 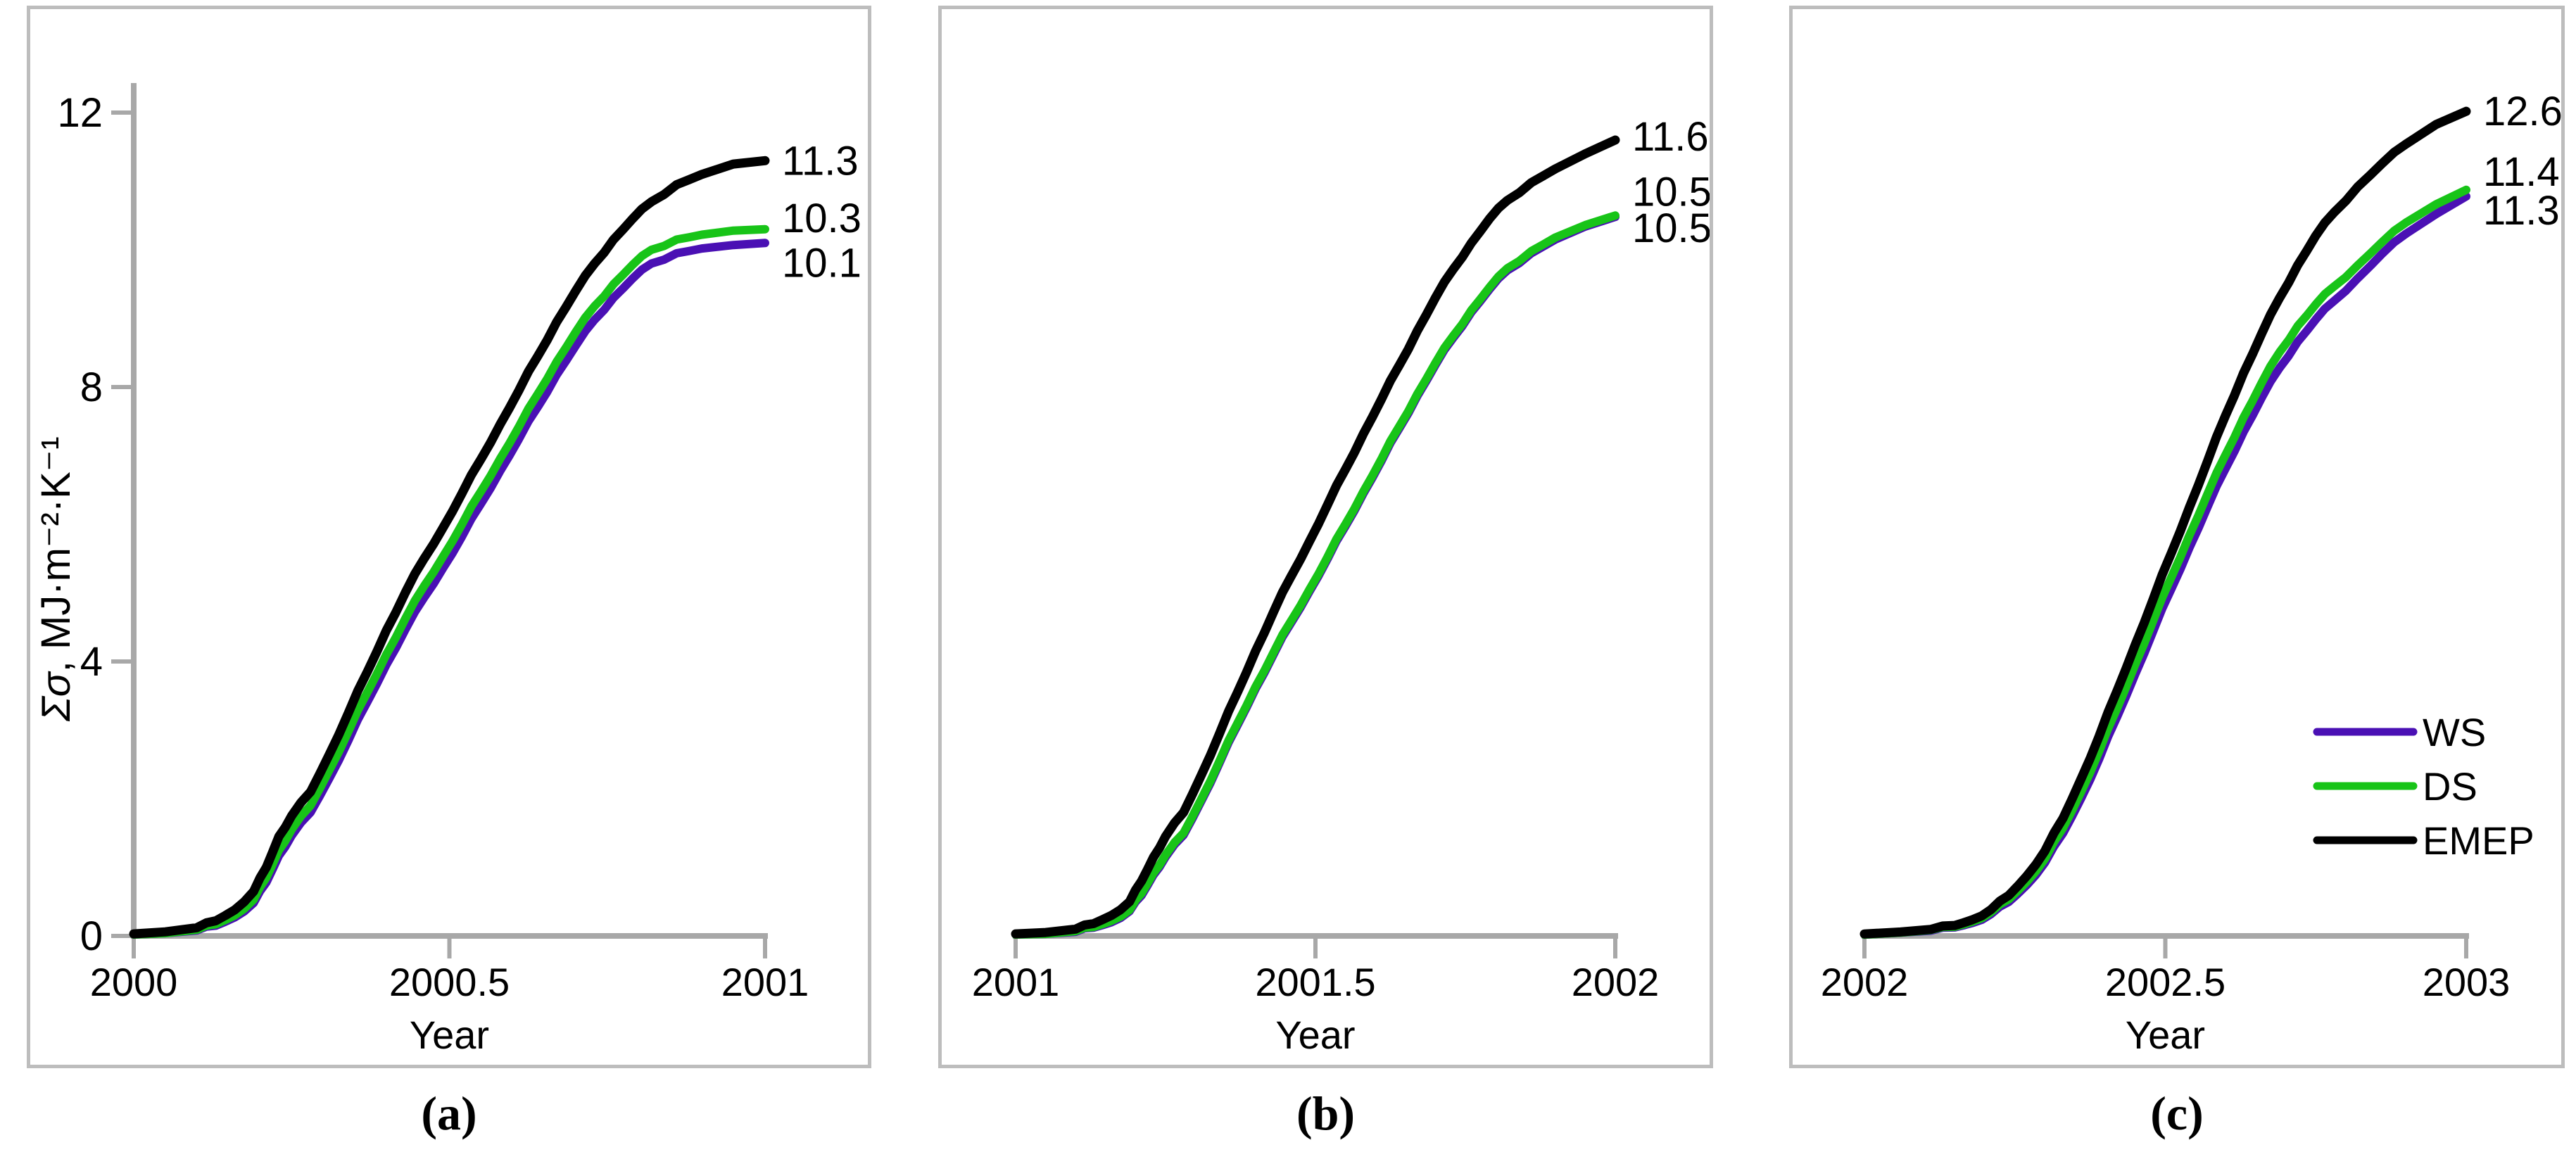 I want to click on x-tick-label: 2001.5, so click(x=1315, y=982).